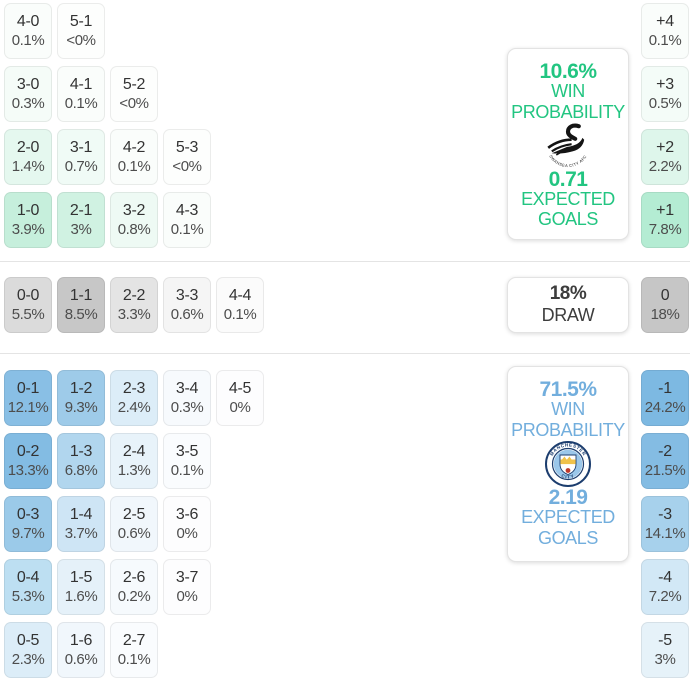 The image size is (690, 682). Describe the element at coordinates (28, 210) in the screenshot. I see `score-label: 1-0` at that location.